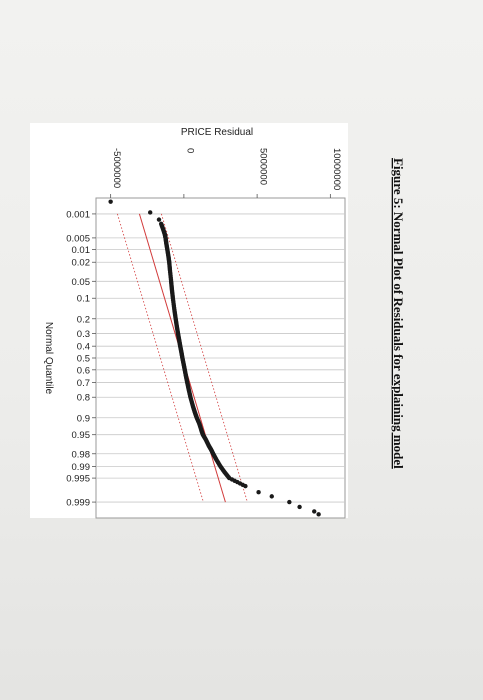  What do you see at coordinates (217, 132) in the screenshot?
I see `value-axis-title: PRICE Residual` at bounding box center [217, 132].